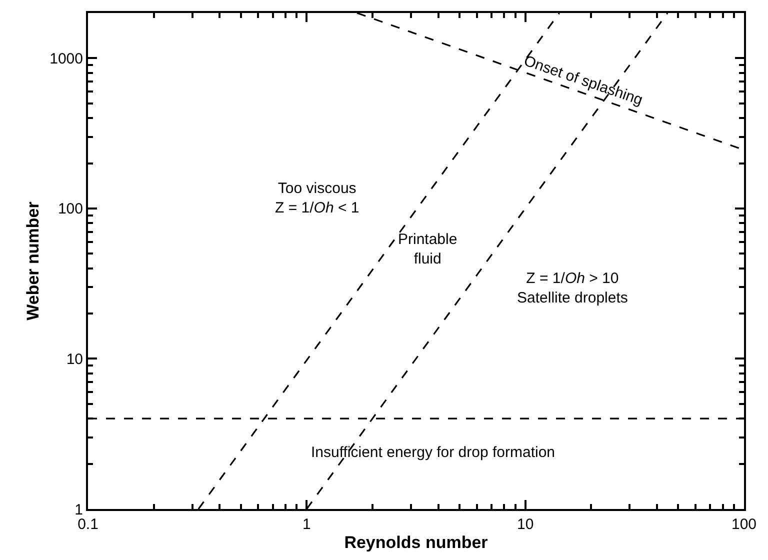  I want to click on y-tick-label: 1, so click(78, 509).